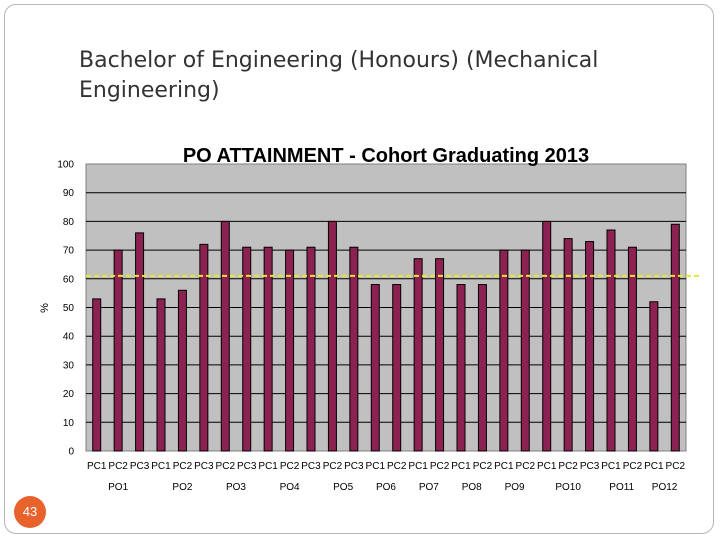 Image resolution: width=720 pixels, height=540 pixels. I want to click on x-group-label: PO6, so click(386, 487).